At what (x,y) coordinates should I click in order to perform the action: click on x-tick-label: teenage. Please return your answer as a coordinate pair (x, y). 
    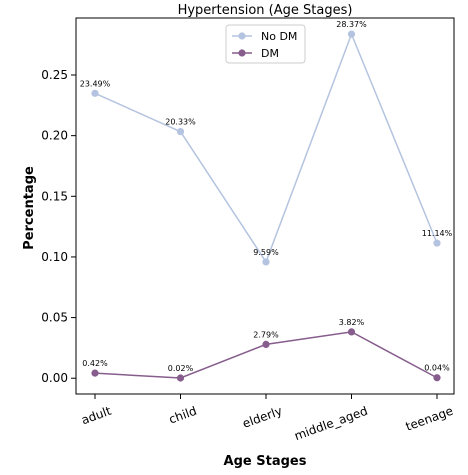
    Looking at the image, I should click on (429, 419).